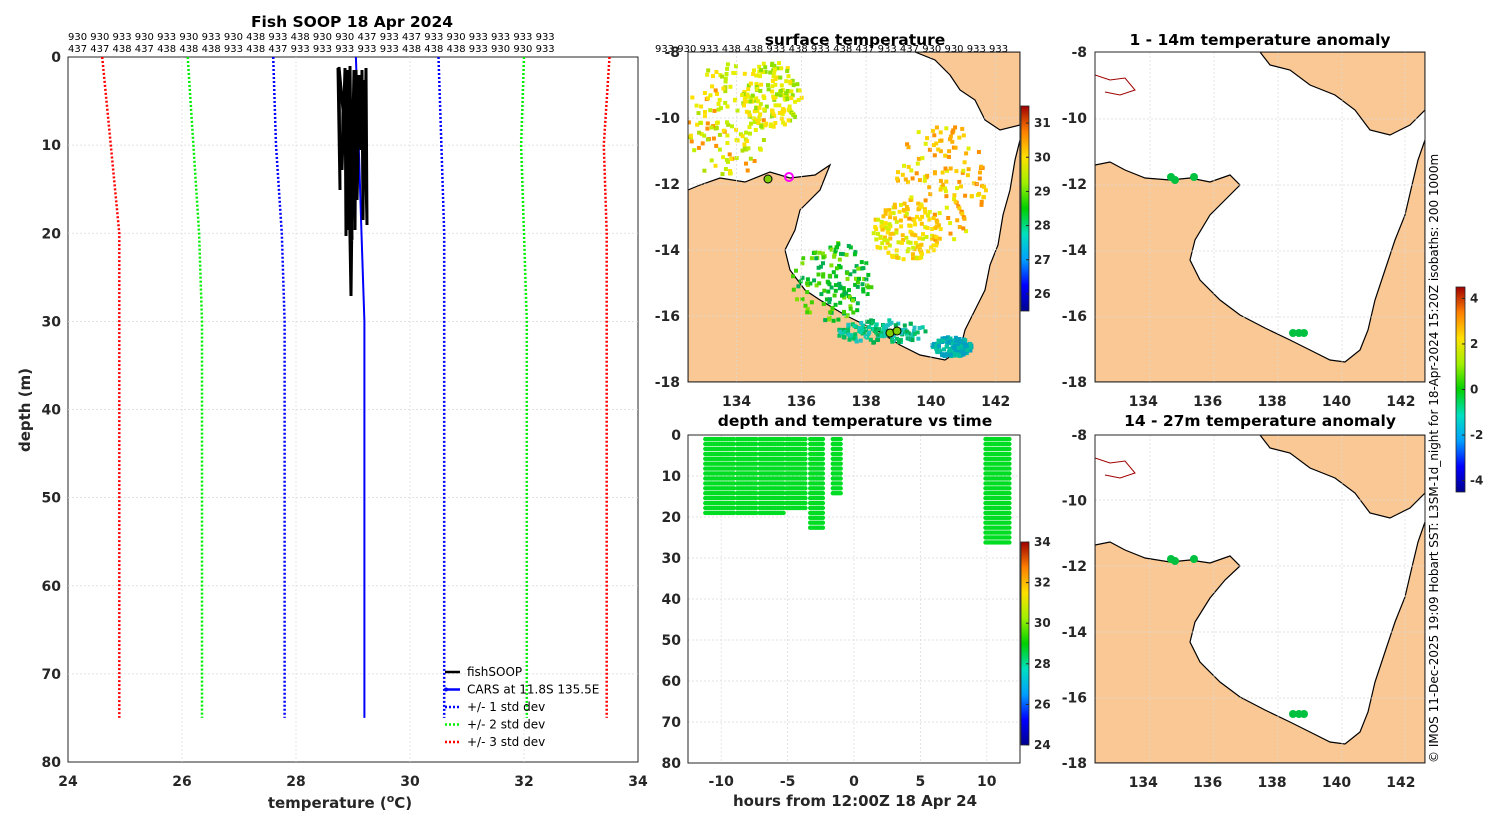 This screenshot has height=820, width=1500. I want to click on timeseries-xtick-label: 0, so click(854, 782).